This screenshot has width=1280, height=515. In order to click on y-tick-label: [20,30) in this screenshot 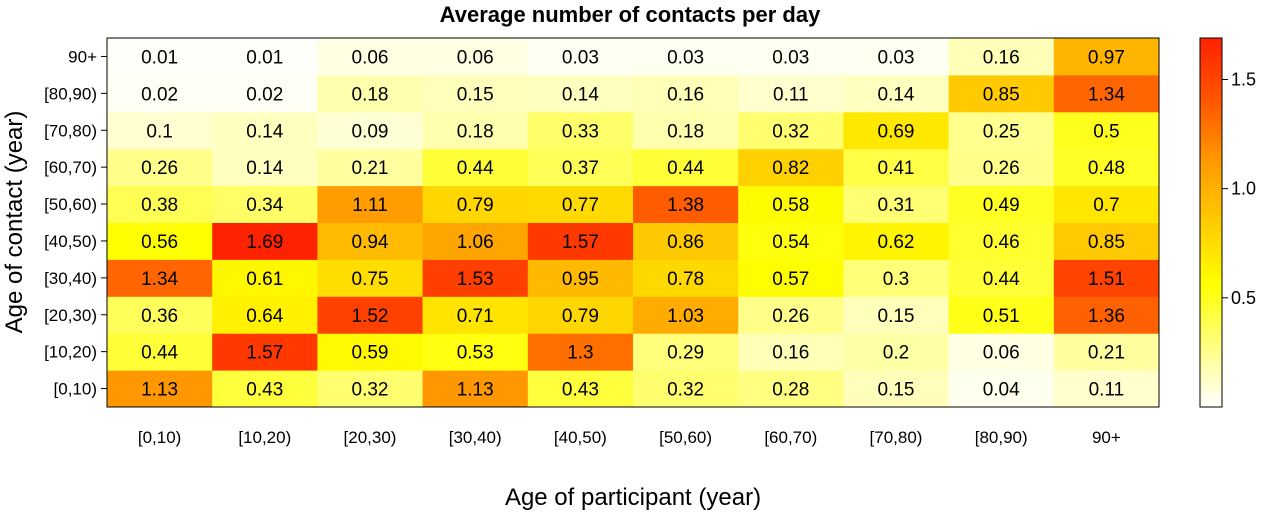, I will do `click(70, 315)`.